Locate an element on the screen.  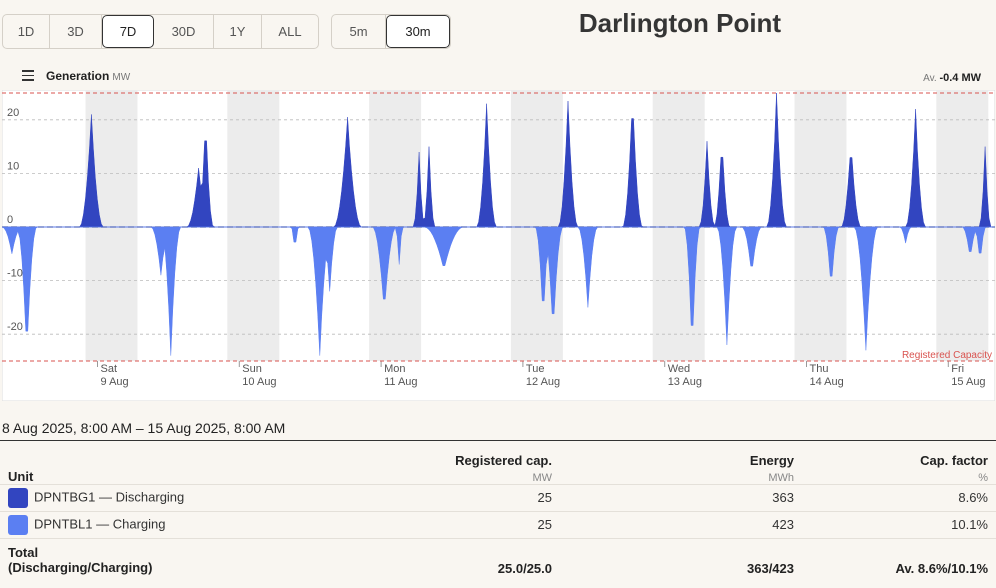
x-date-label: 12 Aug is located at coordinates (543, 382).